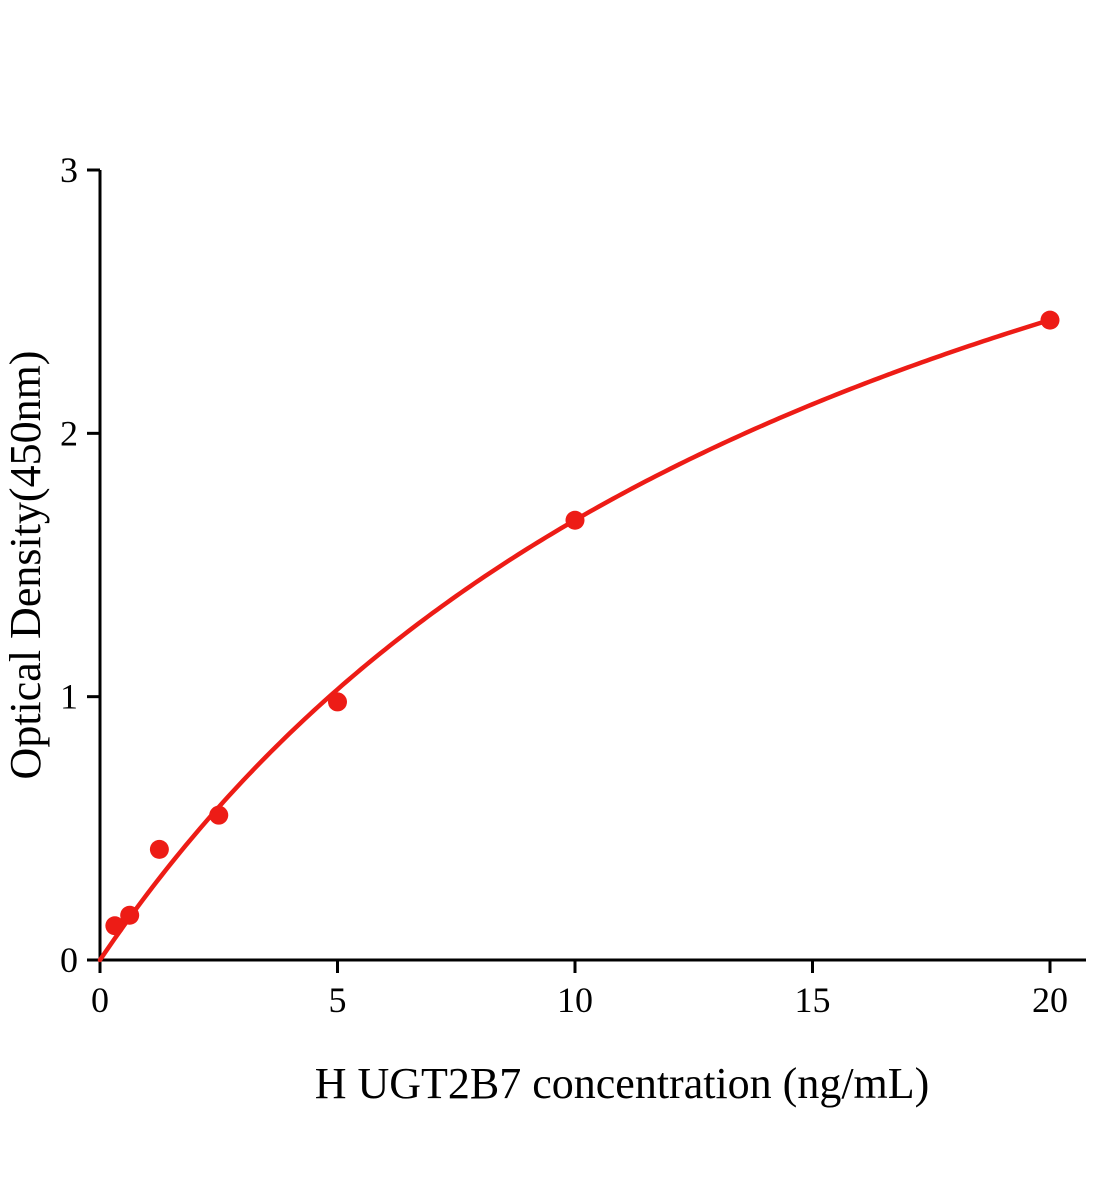 This screenshot has width=1104, height=1200. I want to click on x-axis-title: H UGT2B7 concentration (ng/mL), so click(622, 1083).